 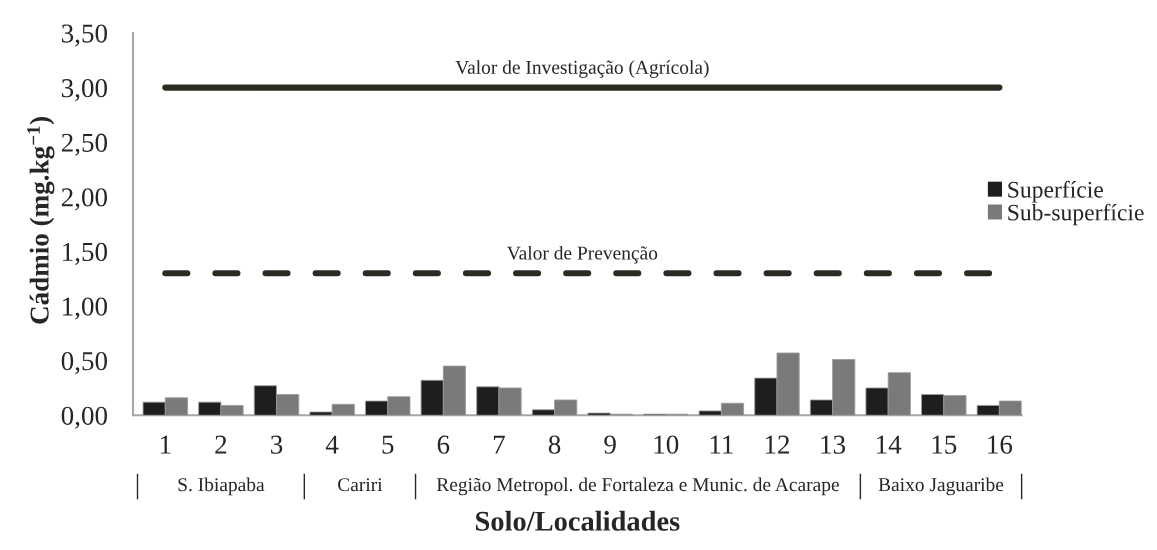 I want to click on y-tick-label: 0,00, so click(x=84, y=417).